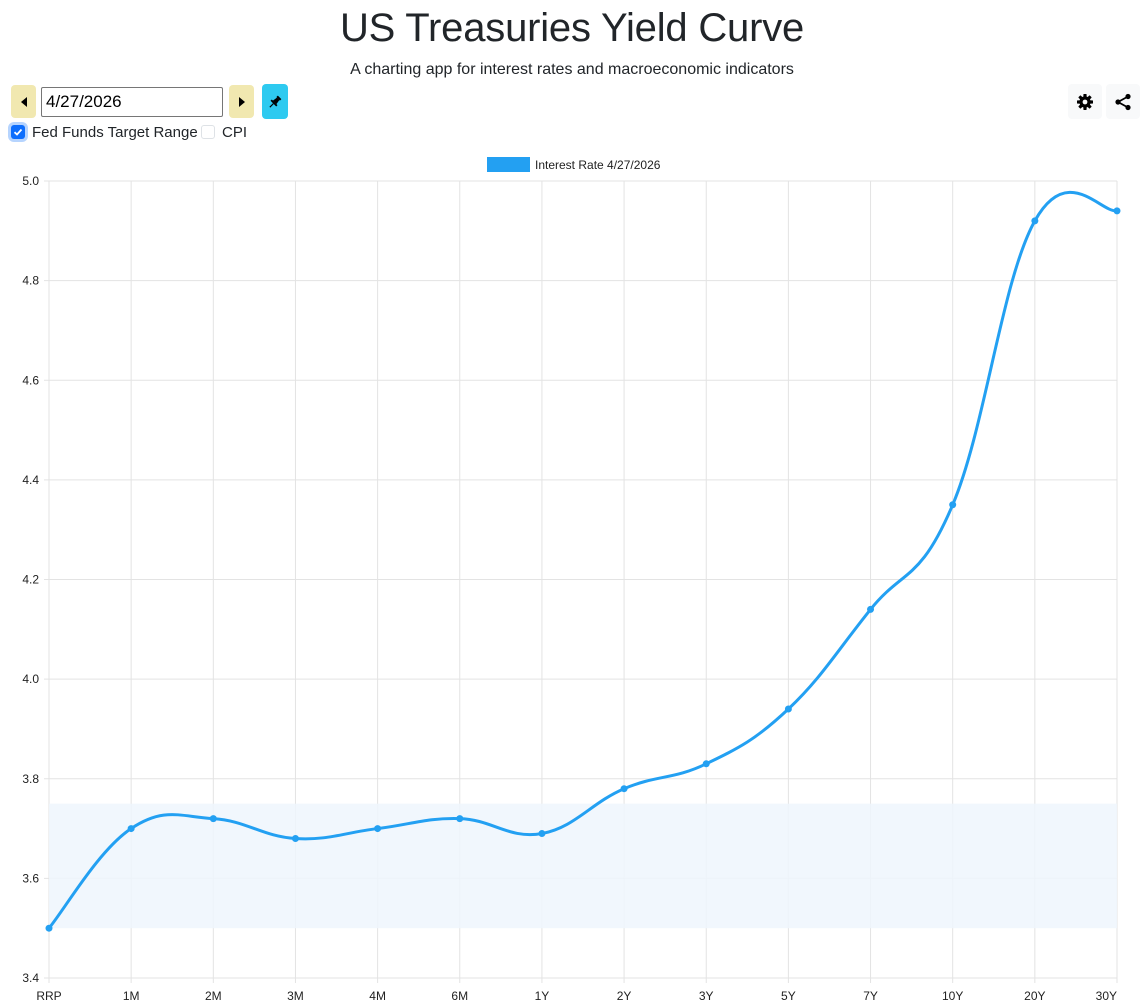  I want to click on fed-funds-band, so click(583, 866).